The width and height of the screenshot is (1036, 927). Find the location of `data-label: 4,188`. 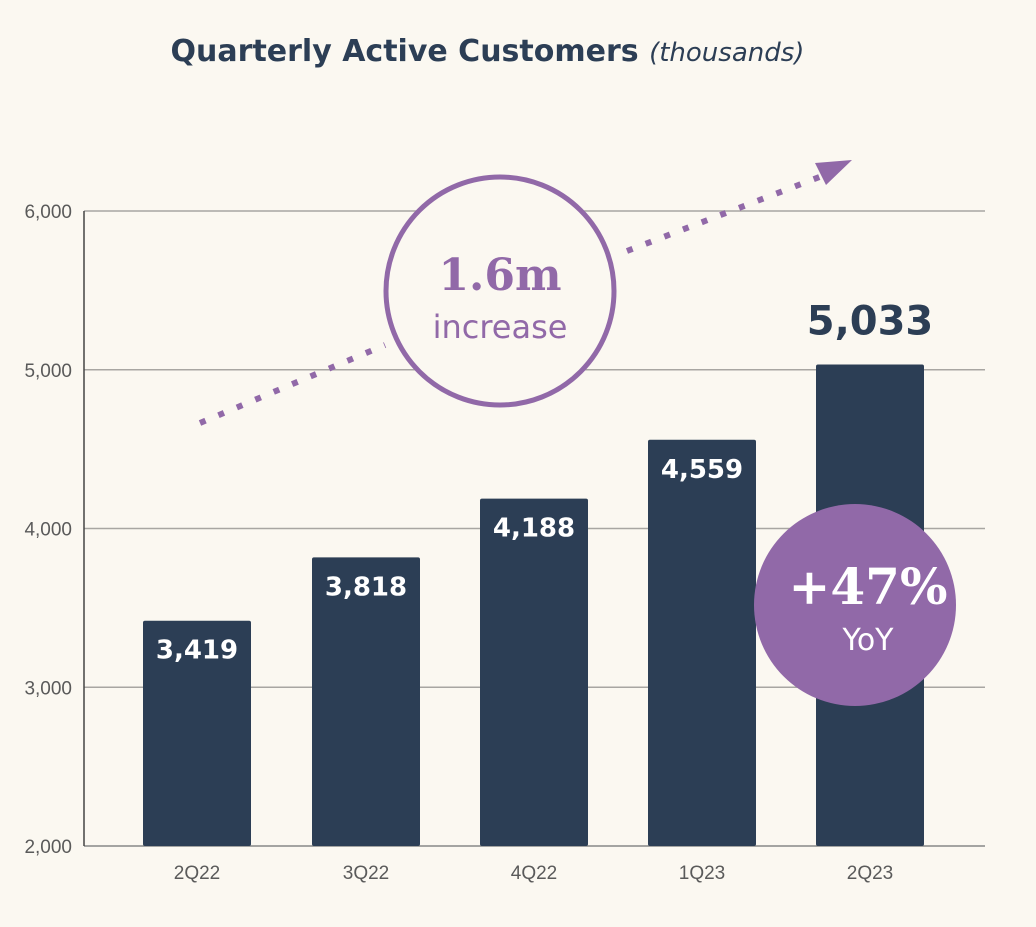

data-label: 4,188 is located at coordinates (534, 529).